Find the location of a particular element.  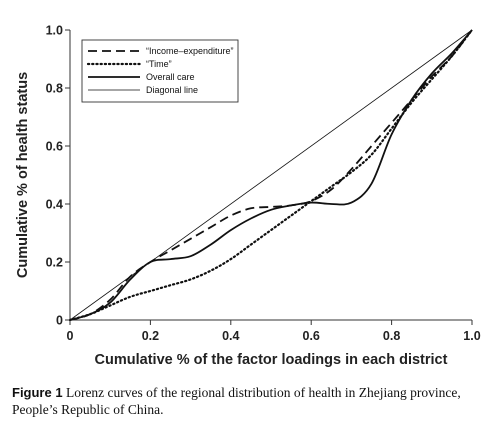

y-axis-title: Cumulative % of health status is located at coordinates (23, 175).